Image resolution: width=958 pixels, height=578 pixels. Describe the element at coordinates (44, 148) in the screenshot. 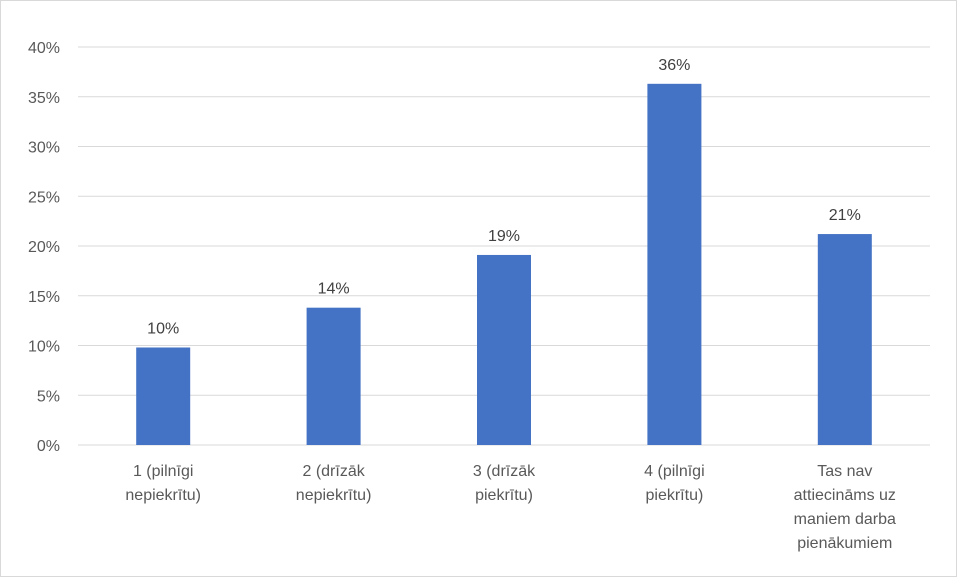

I see `y-tick-label: 30%` at that location.